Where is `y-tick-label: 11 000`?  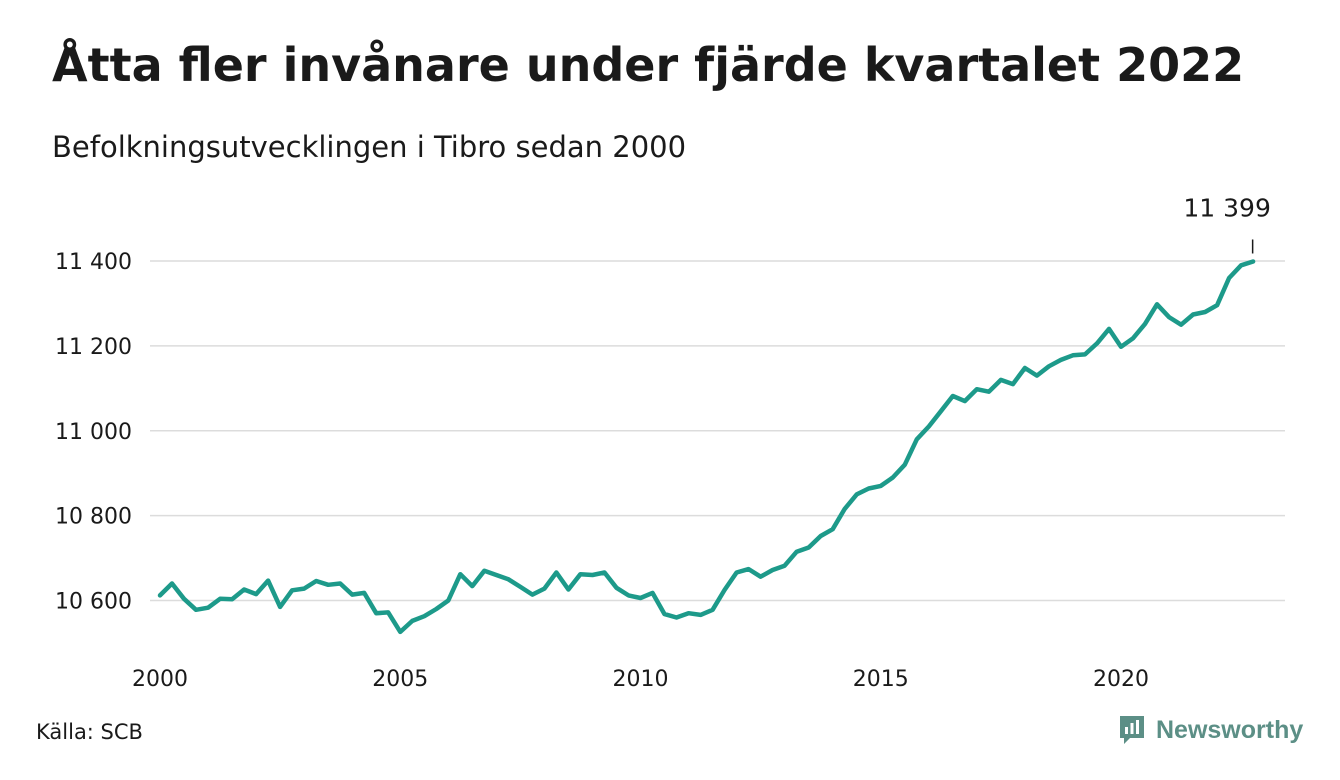 y-tick-label: 11 000 is located at coordinates (93, 432).